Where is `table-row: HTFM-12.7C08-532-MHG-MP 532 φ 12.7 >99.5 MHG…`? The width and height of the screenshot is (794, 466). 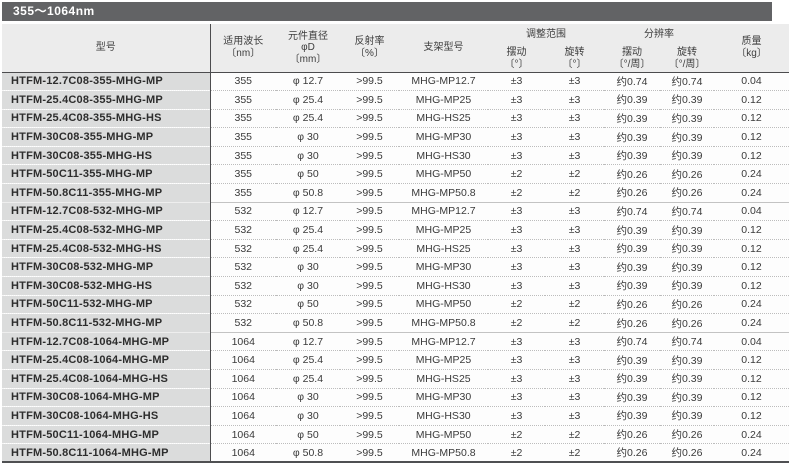 table-row: HTFM-12.7C08-532-MHG-MP 532 φ 12.7 >99.5 MHG… is located at coordinates (395, 211).